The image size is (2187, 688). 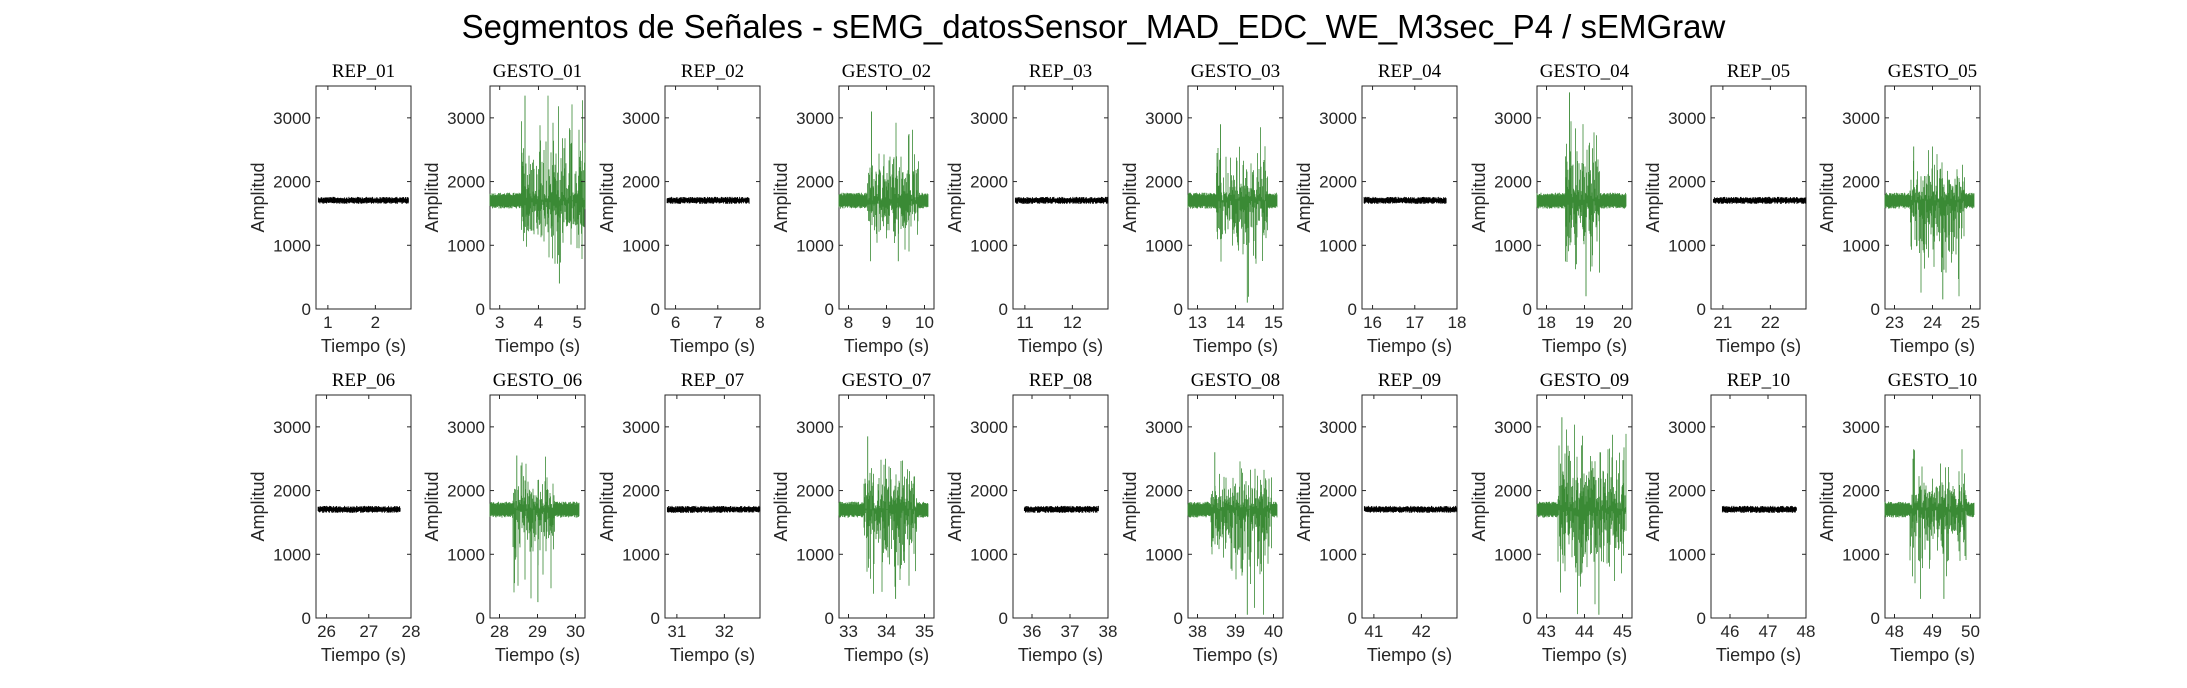 I want to click on axes-box, so click(x=1409, y=506).